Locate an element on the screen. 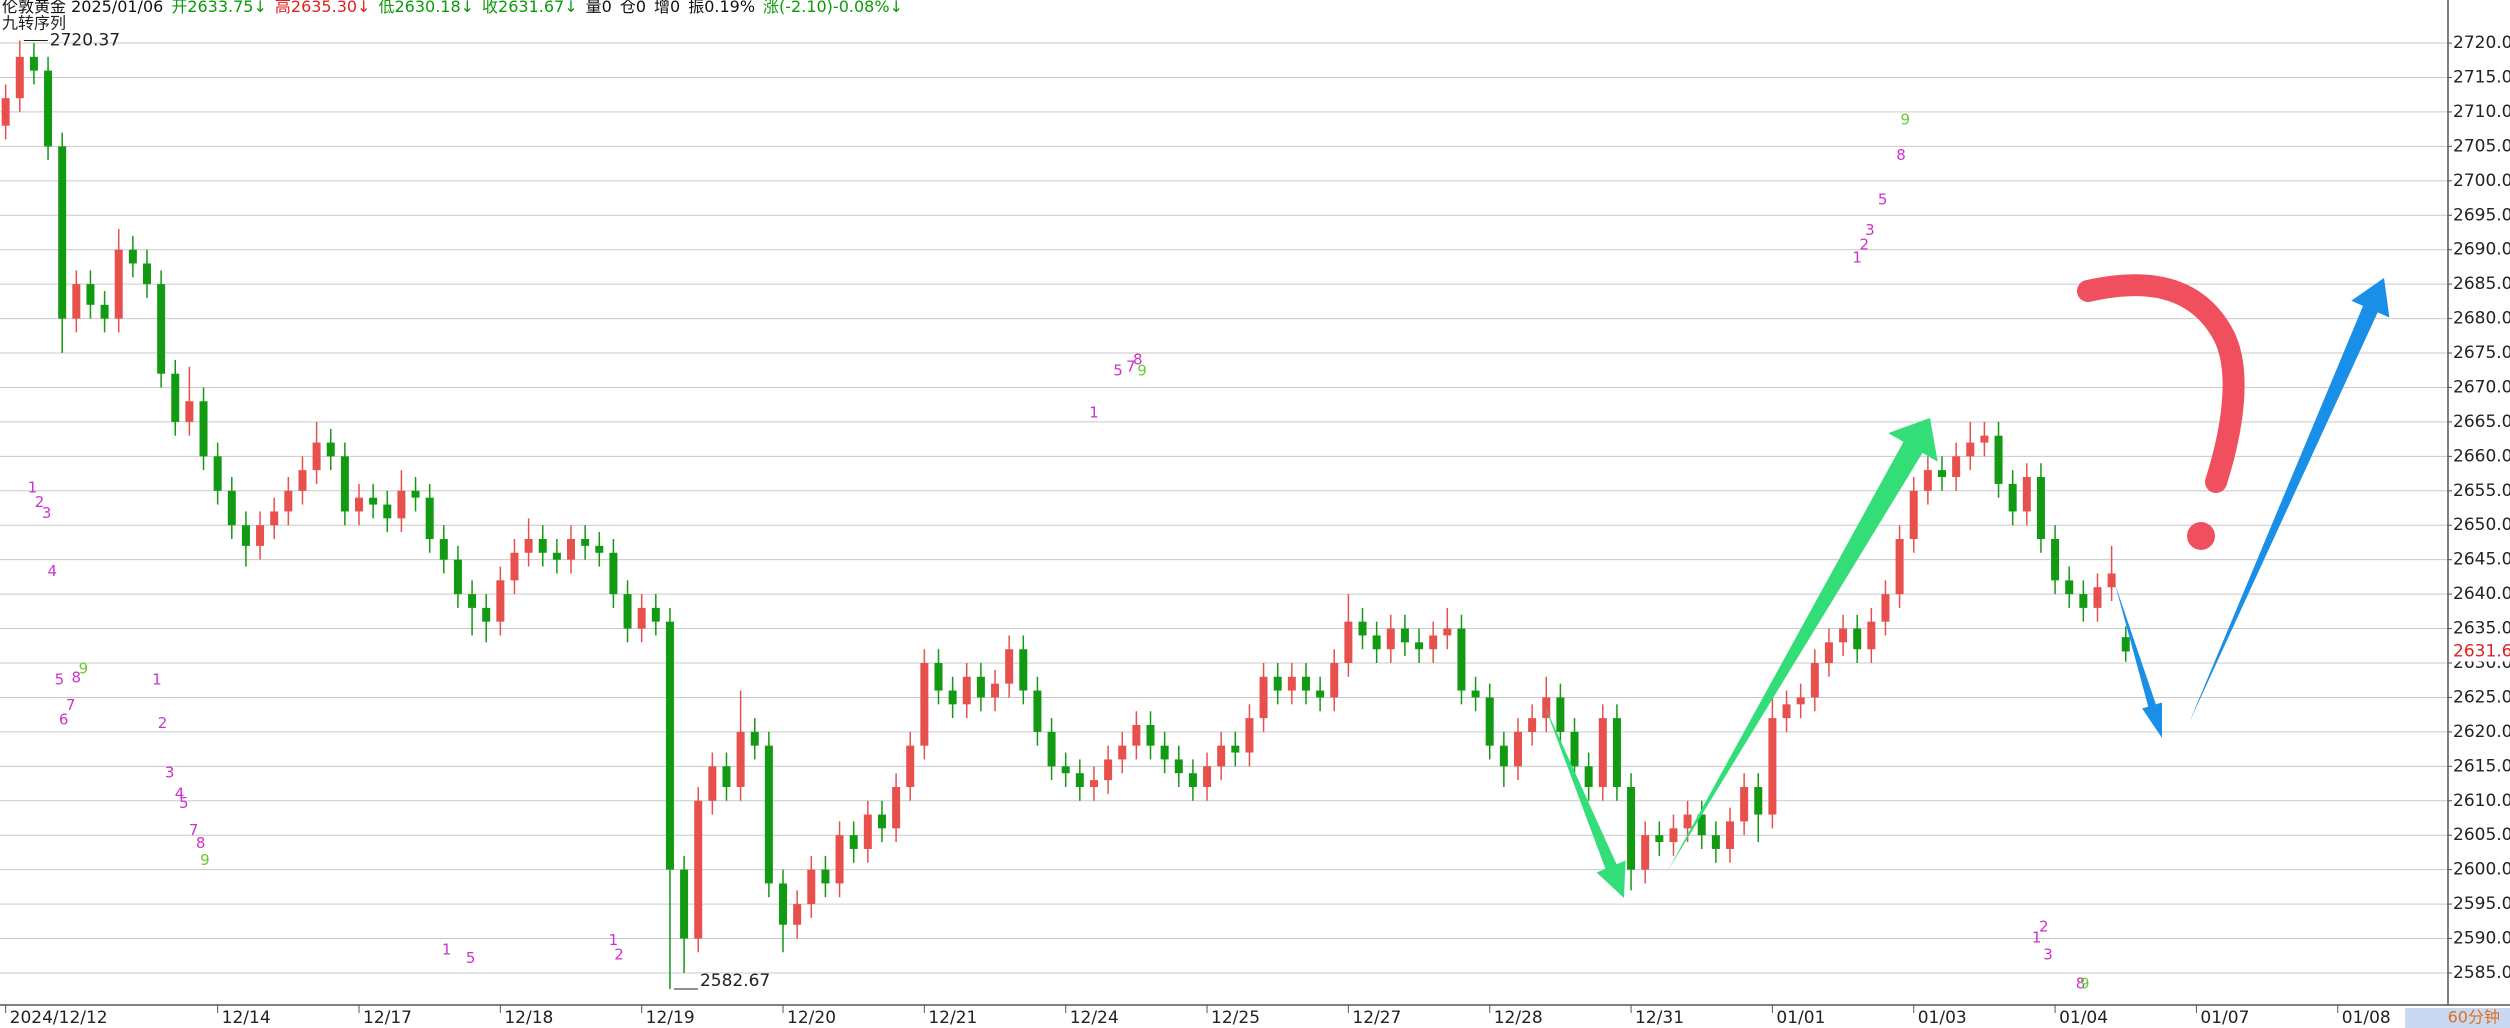 Image resolution: width=2510 pixels, height=1028 pixels. sequence-mark: 6 is located at coordinates (64, 720).